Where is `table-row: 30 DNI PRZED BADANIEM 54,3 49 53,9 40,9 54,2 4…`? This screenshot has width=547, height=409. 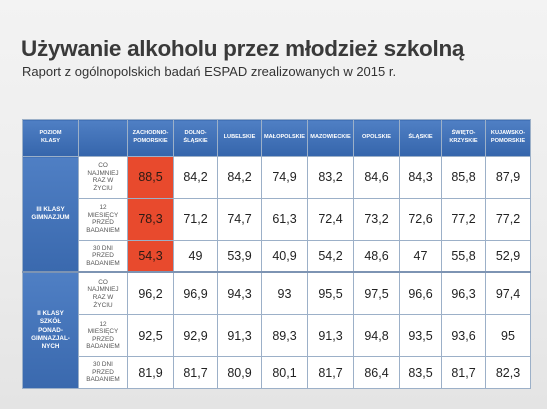 table-row: 30 DNI PRZED BADANIEM 54,3 49 53,9 40,9 54,2 4… is located at coordinates (277, 256).